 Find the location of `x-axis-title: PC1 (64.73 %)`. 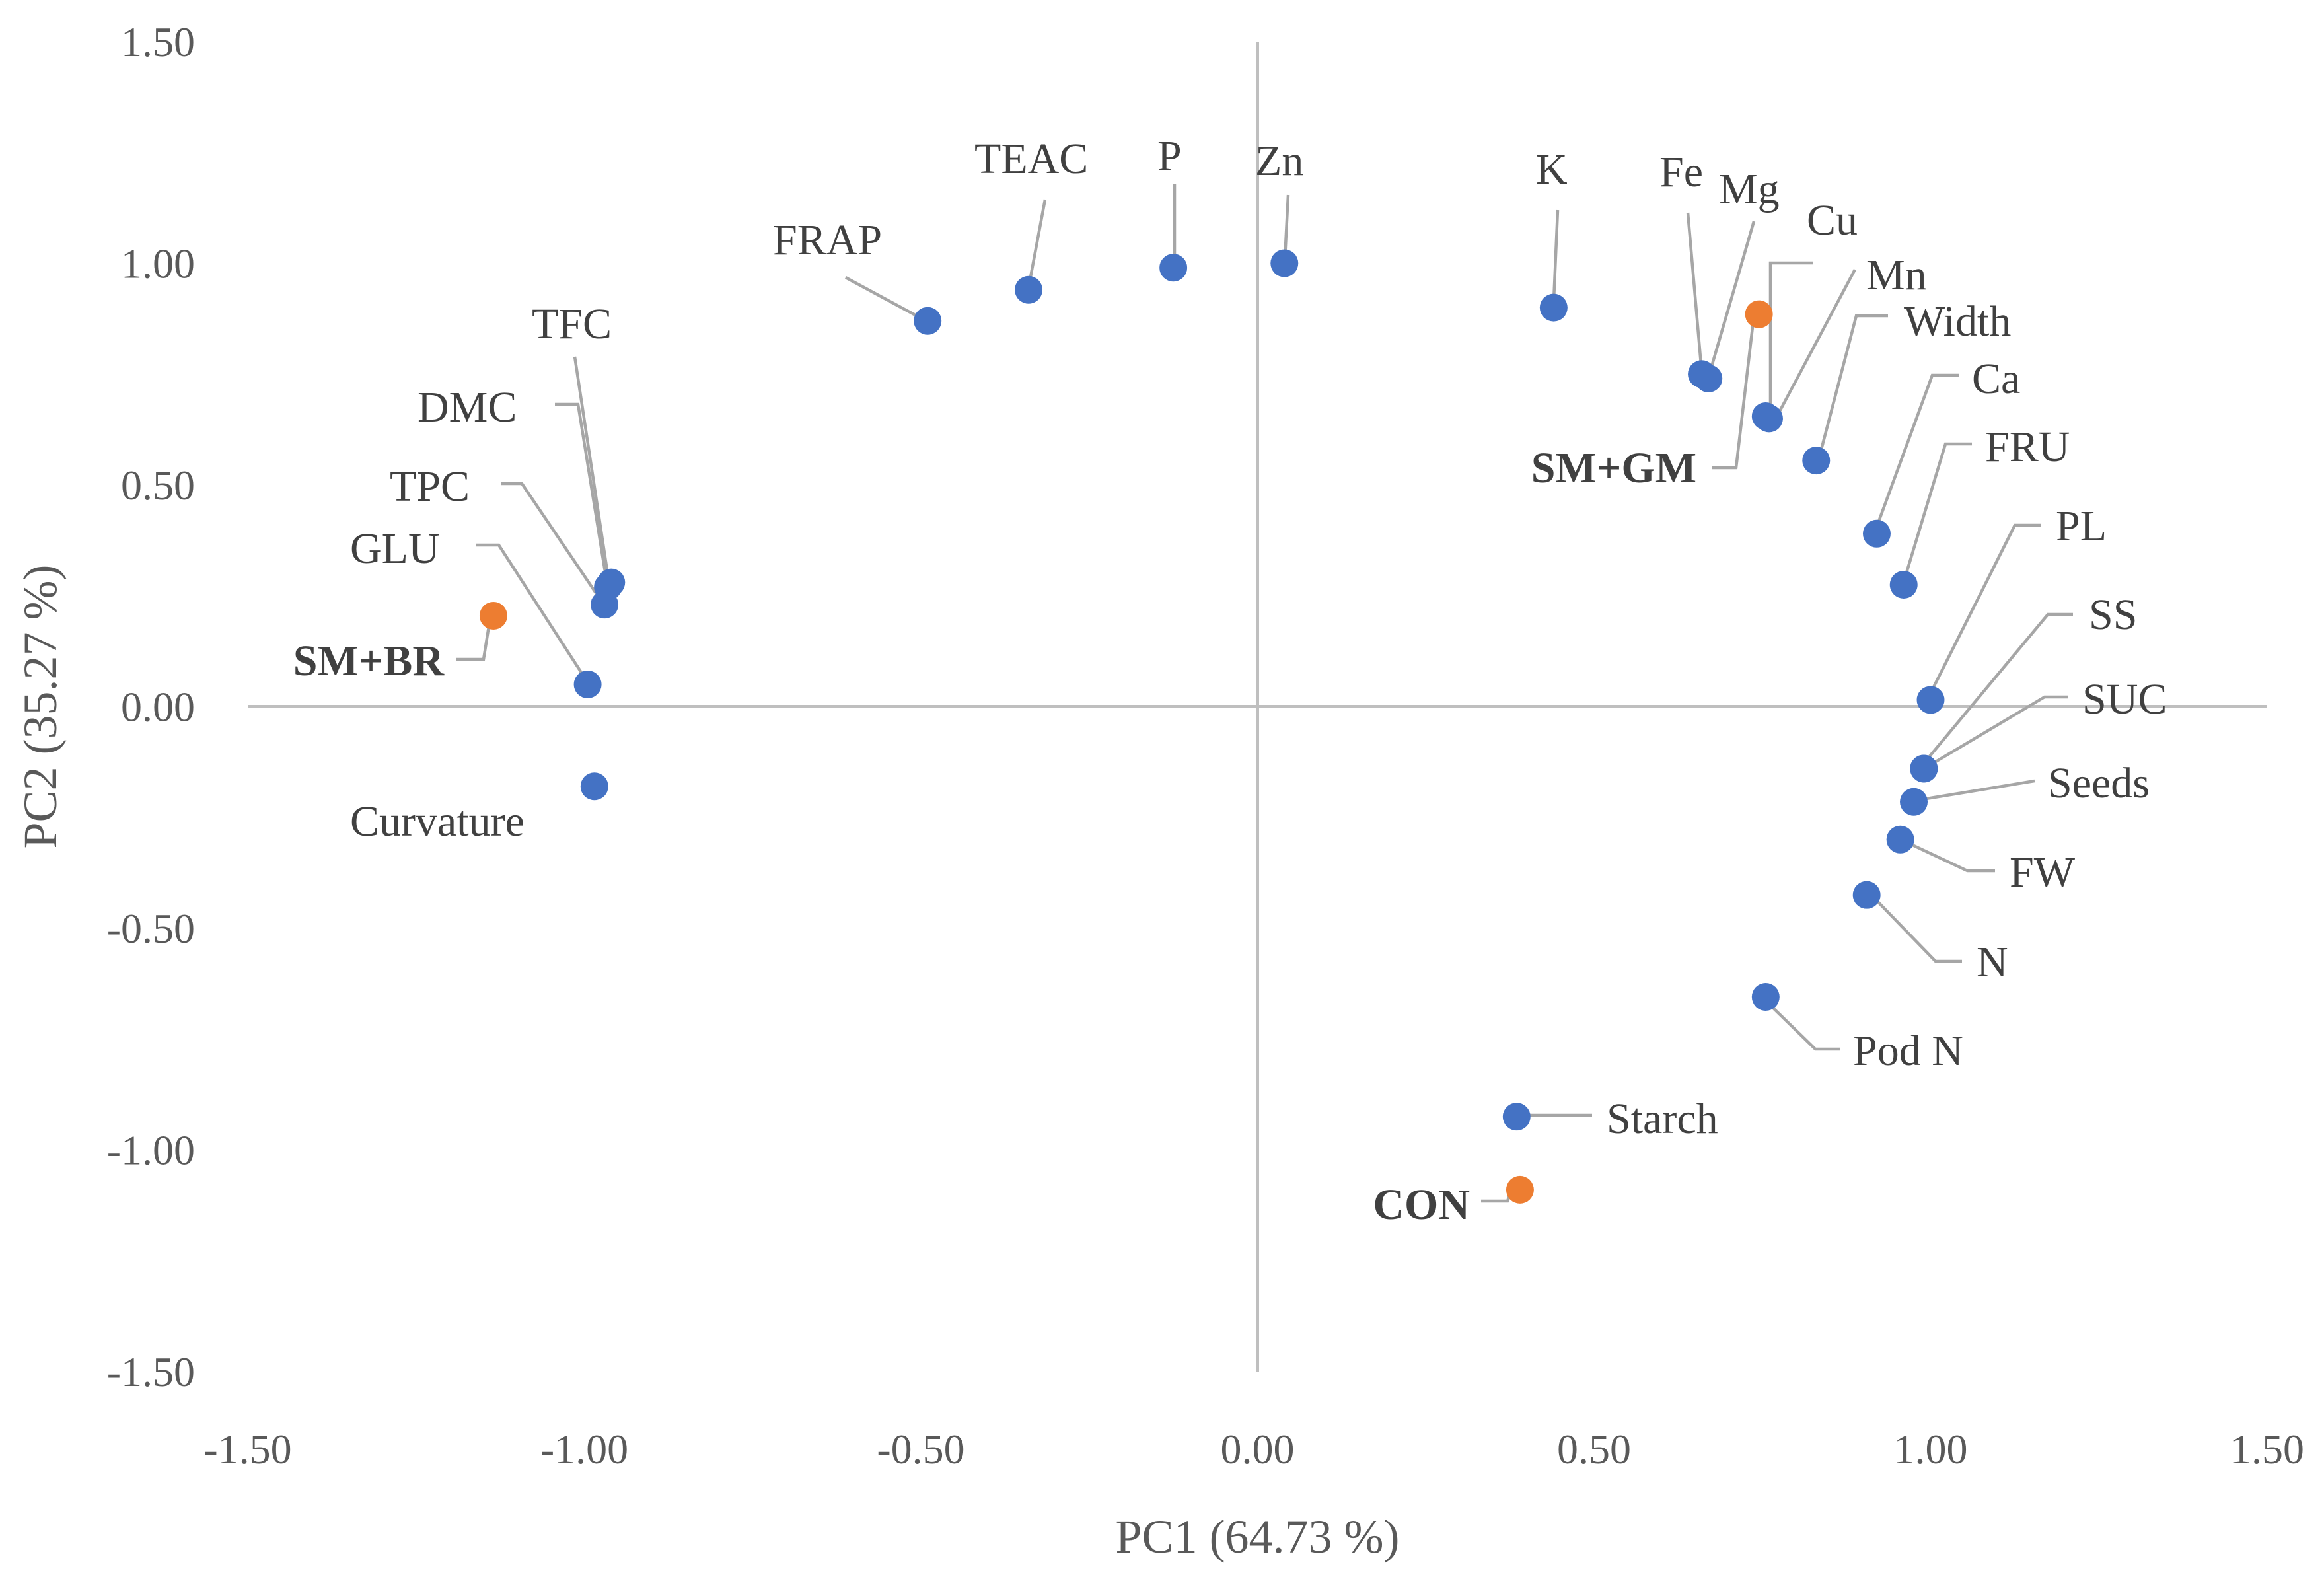

x-axis-title: PC1 (64.73 %) is located at coordinates (1258, 1537).